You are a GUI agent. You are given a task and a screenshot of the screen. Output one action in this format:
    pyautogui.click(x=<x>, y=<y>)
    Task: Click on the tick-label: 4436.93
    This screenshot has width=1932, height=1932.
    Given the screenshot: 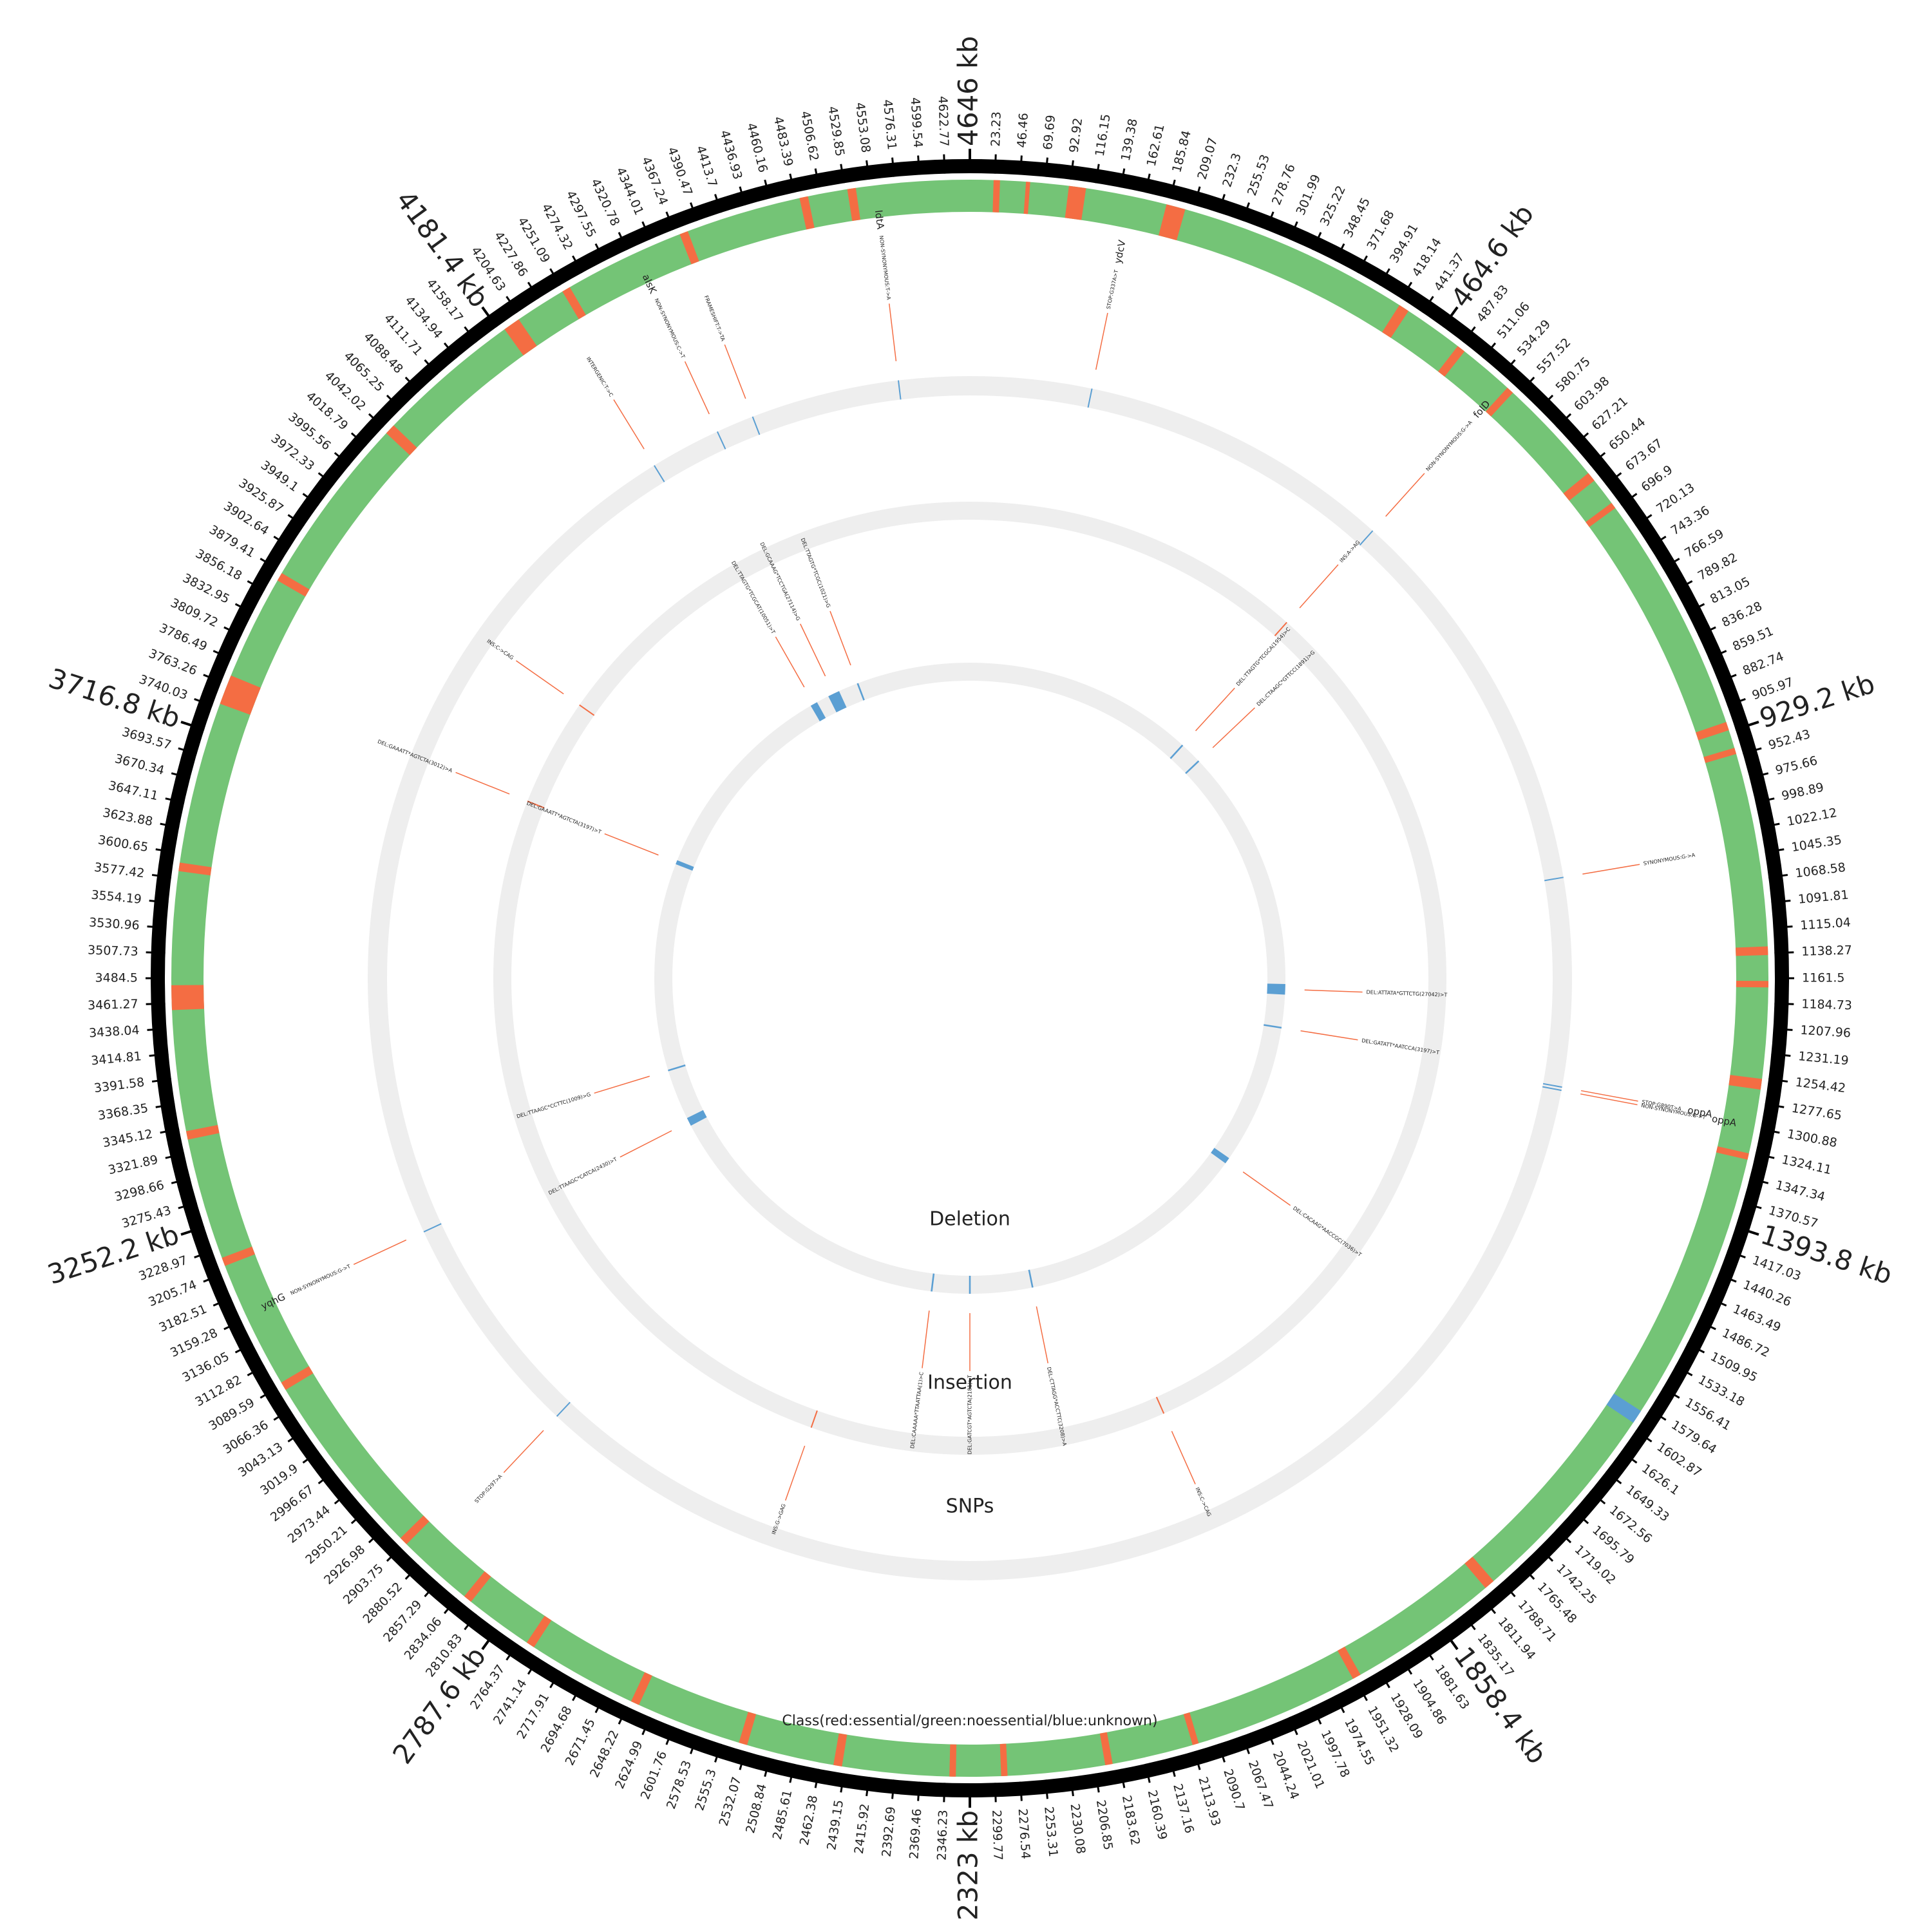 What is the action you would take?
    pyautogui.click(x=731, y=155)
    